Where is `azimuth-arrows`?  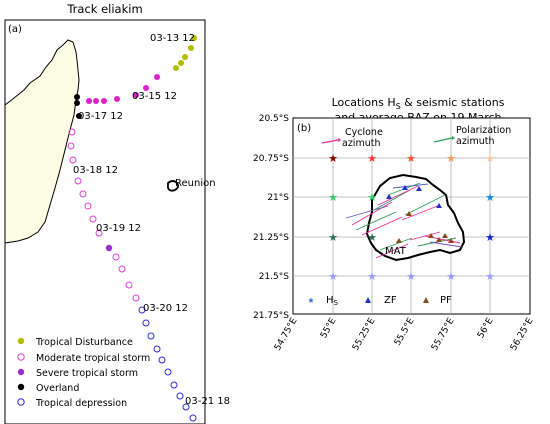
azimuth-arrows is located at coordinates (404, 220).